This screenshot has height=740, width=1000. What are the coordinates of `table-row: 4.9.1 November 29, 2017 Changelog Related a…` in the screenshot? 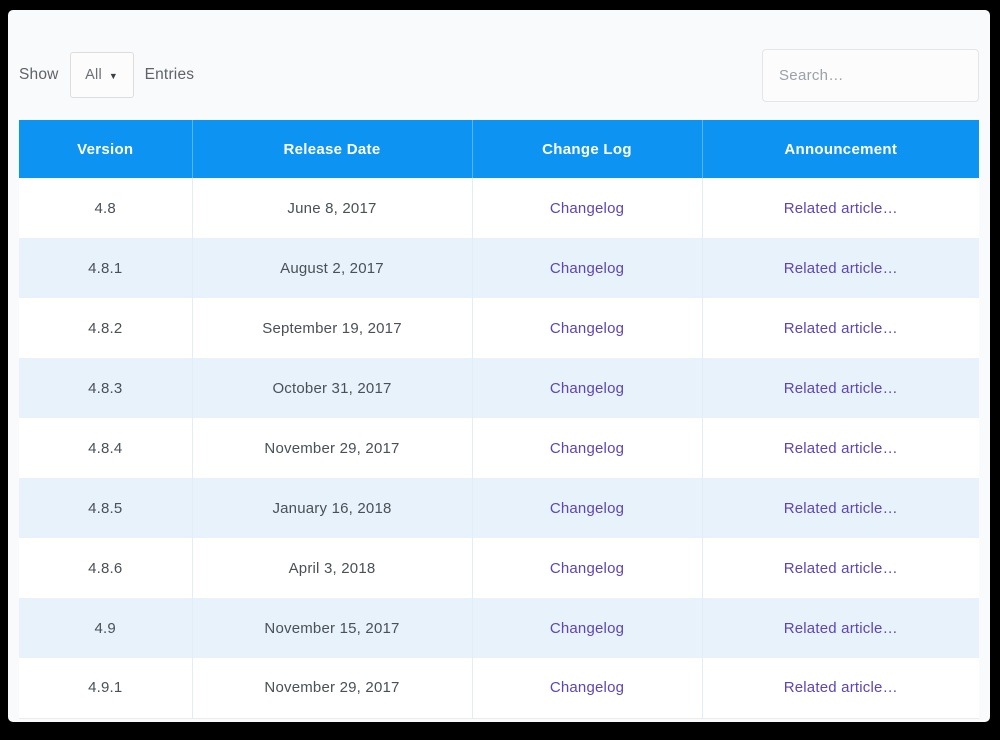 It's located at (499, 688).